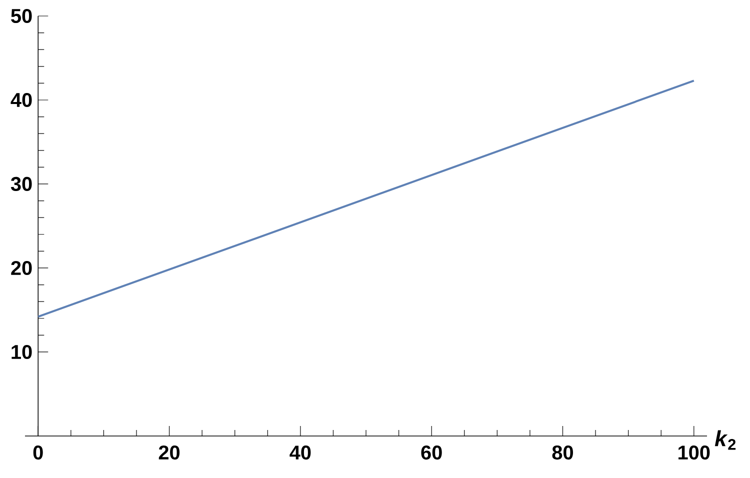 The width and height of the screenshot is (750, 478). I want to click on x-tick-label: 0, so click(38, 453).